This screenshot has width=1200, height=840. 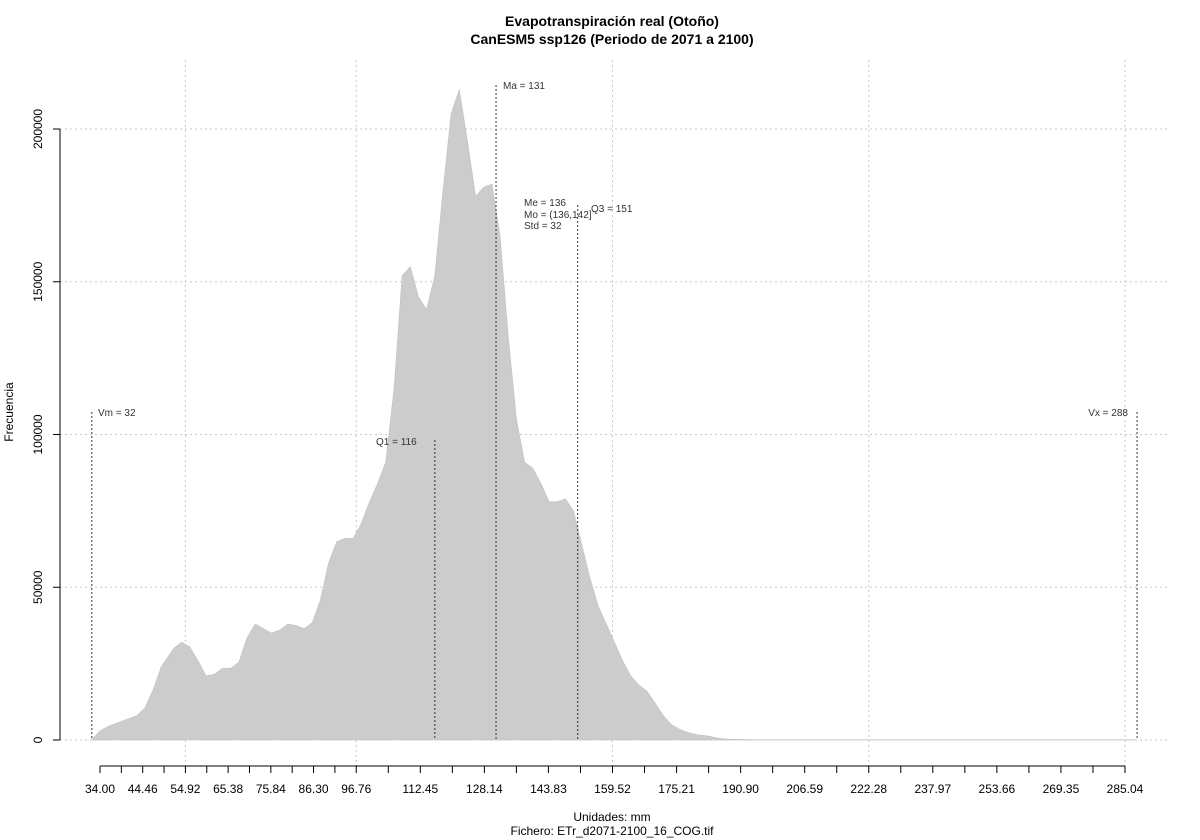 What do you see at coordinates (143, 789) in the screenshot?
I see `x-tick-label: 44.46` at bounding box center [143, 789].